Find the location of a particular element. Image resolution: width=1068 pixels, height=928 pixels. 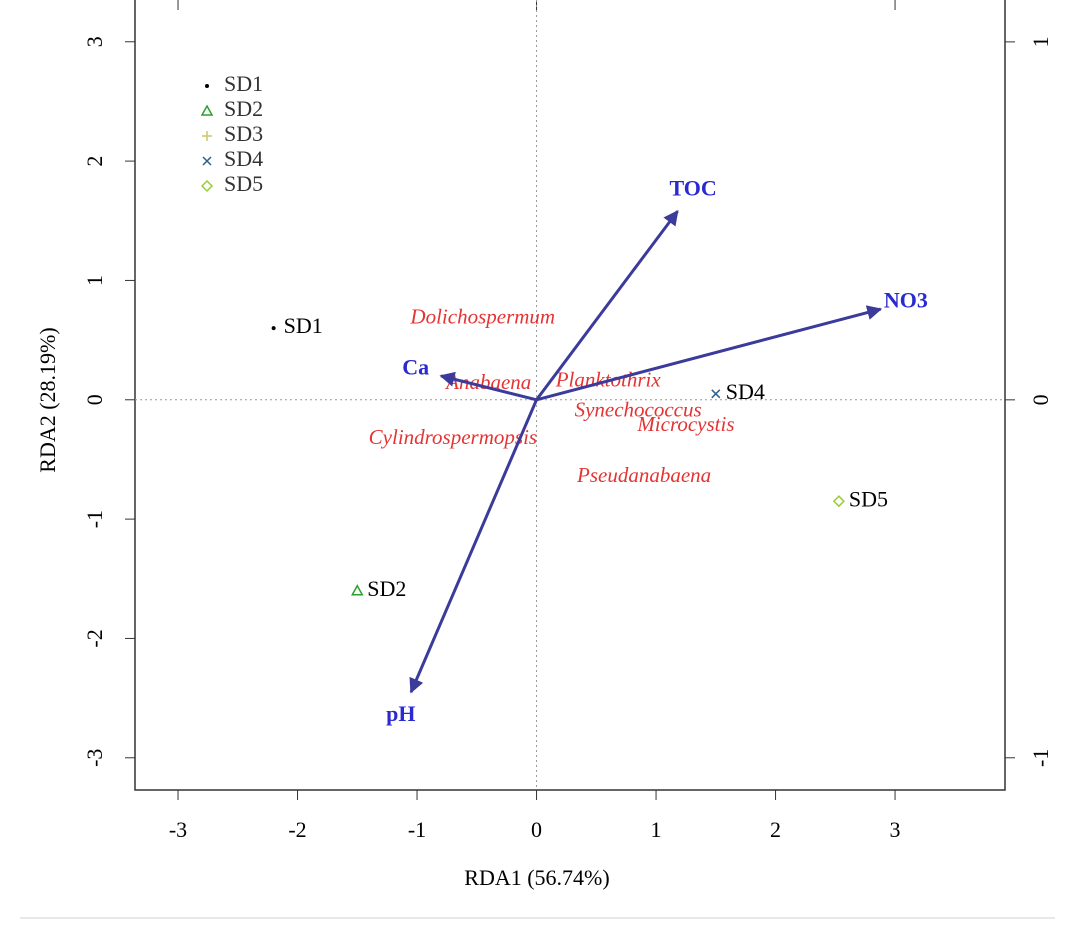

y-tick-label: -3 is located at coordinates (94, 758).